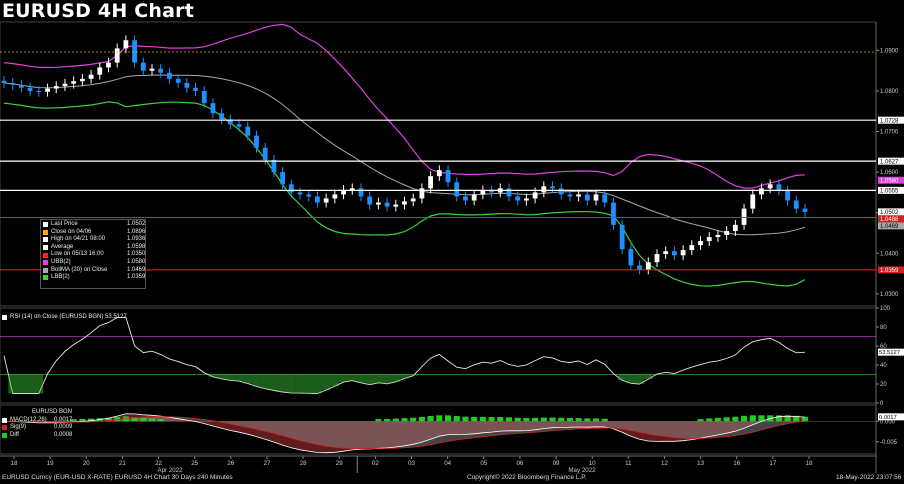  What do you see at coordinates (889, 51) in the screenshot?
I see `price-tick-label: 1.0900` at bounding box center [889, 51].